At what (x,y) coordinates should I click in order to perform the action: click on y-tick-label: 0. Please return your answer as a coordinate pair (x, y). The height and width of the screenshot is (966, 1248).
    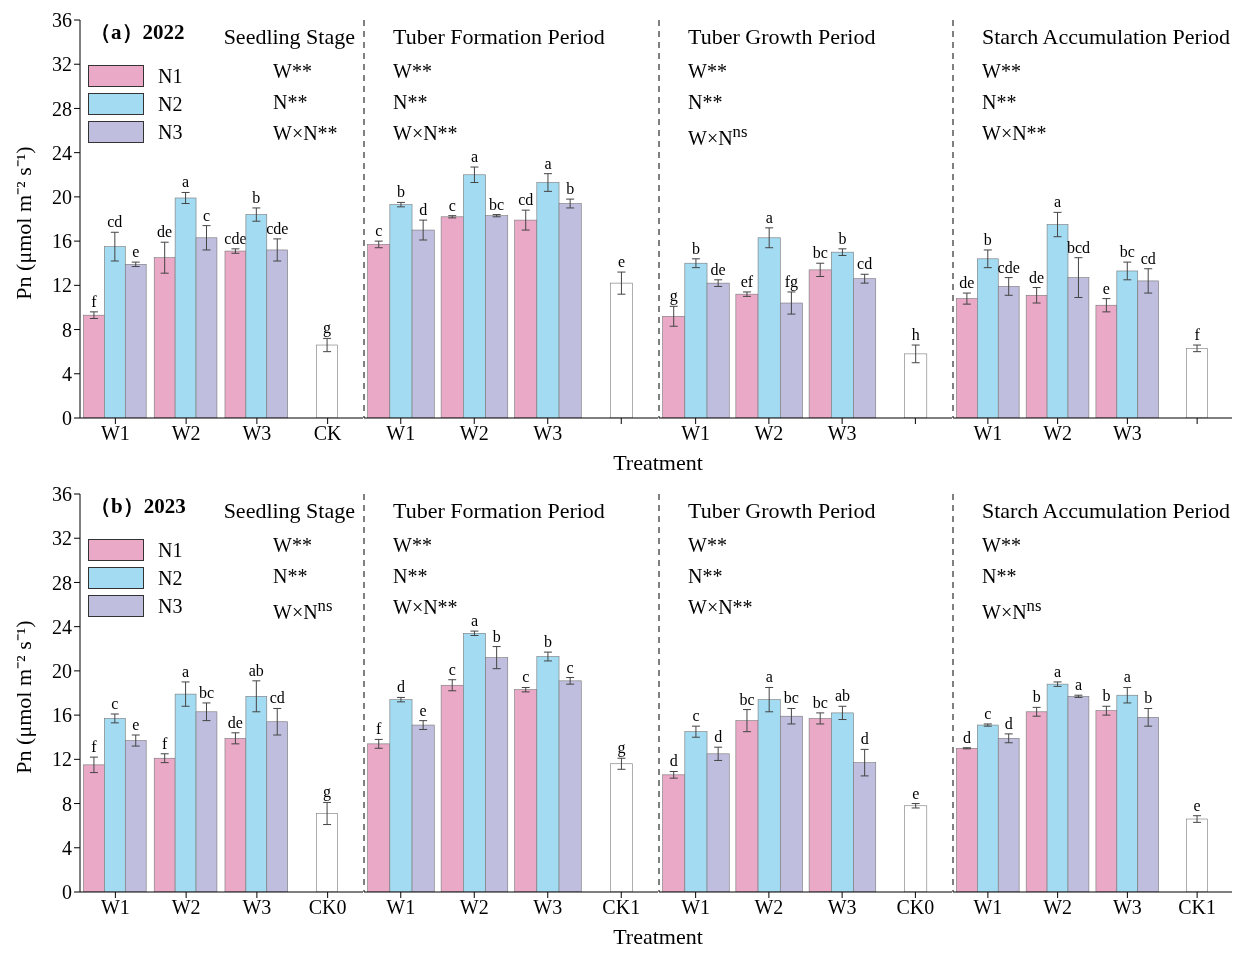
    Looking at the image, I should click on (67, 418).